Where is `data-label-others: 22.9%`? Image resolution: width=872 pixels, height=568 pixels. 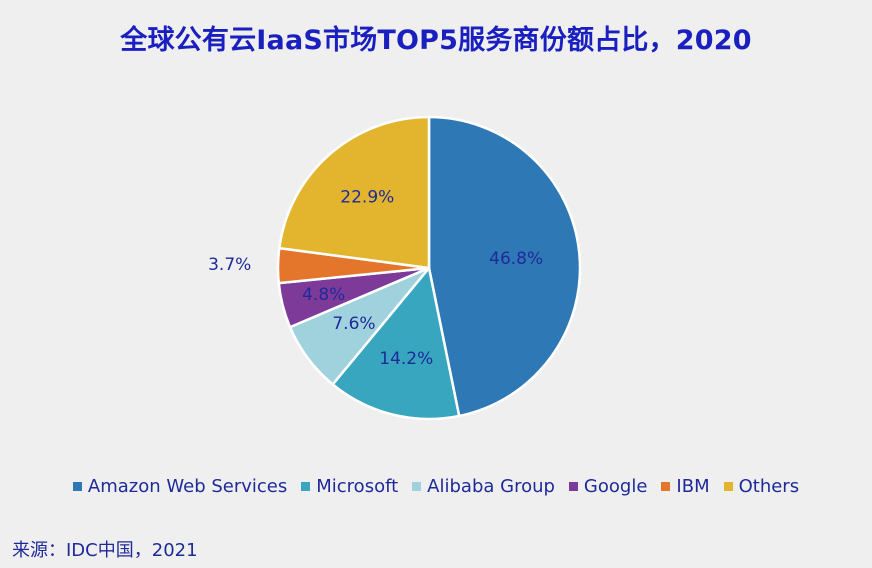
data-label-others: 22.9% is located at coordinates (367, 198).